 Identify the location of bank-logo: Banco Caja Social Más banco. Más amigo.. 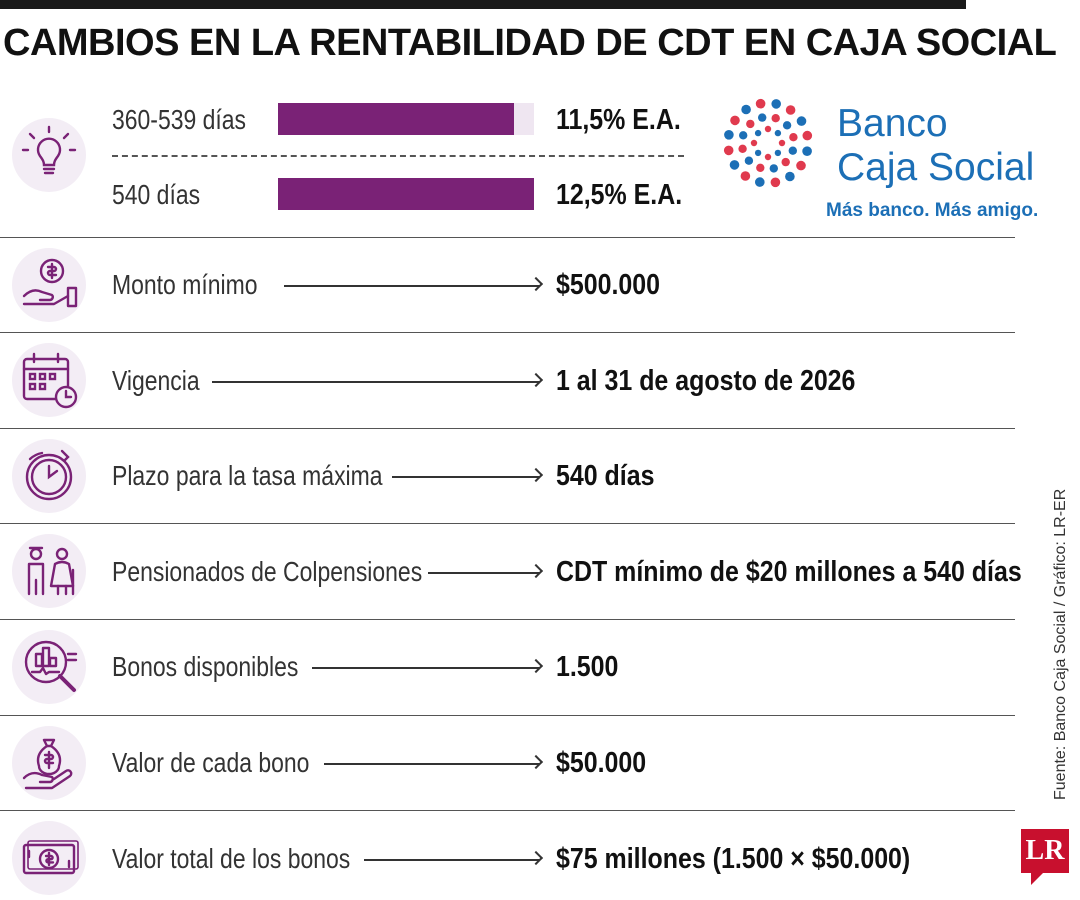
(887, 154).